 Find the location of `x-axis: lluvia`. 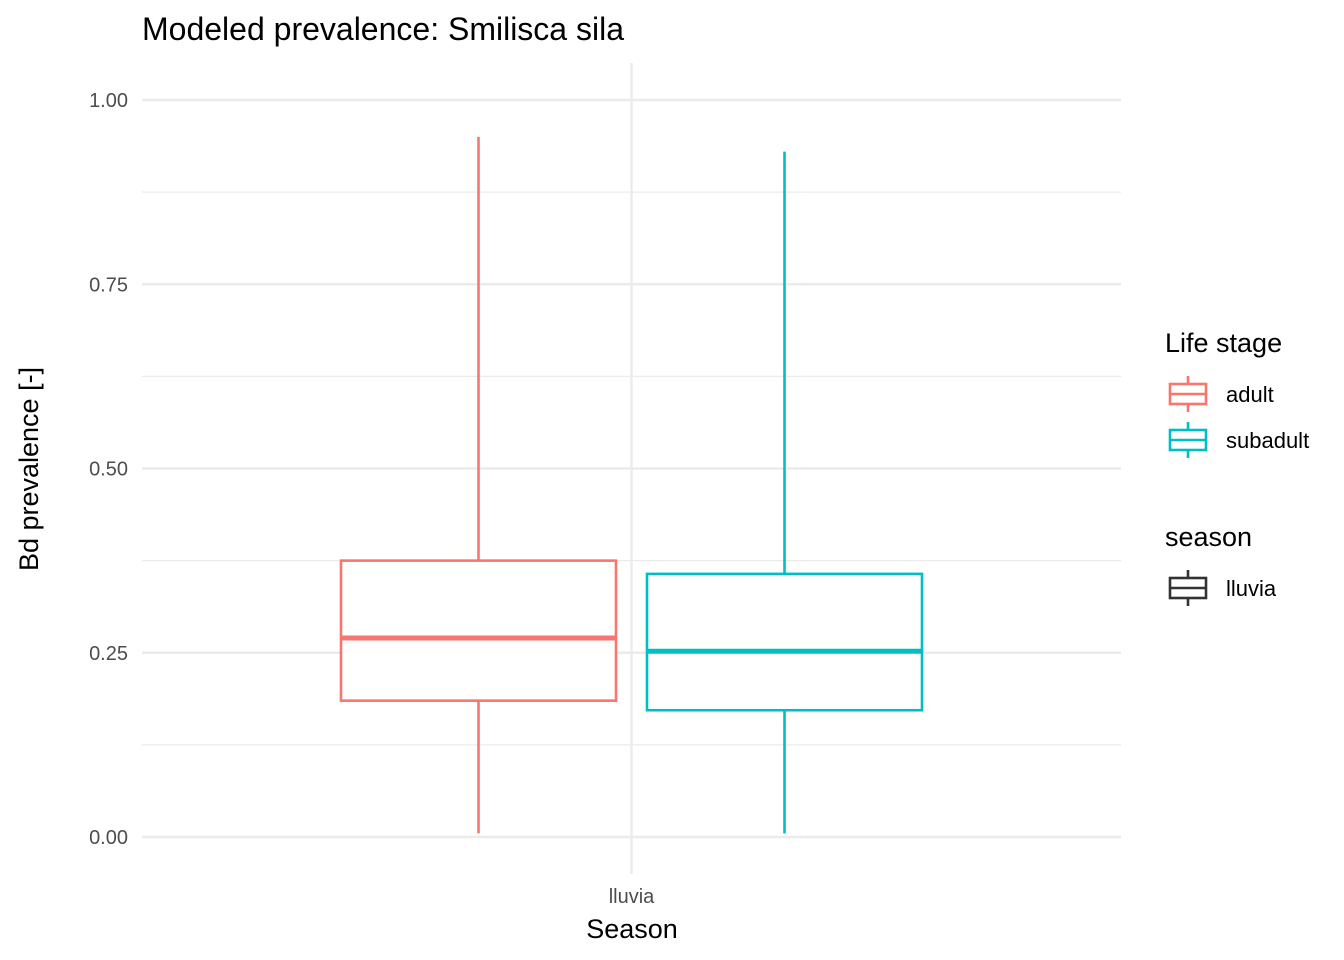

x-axis: lluvia is located at coordinates (632, 897).